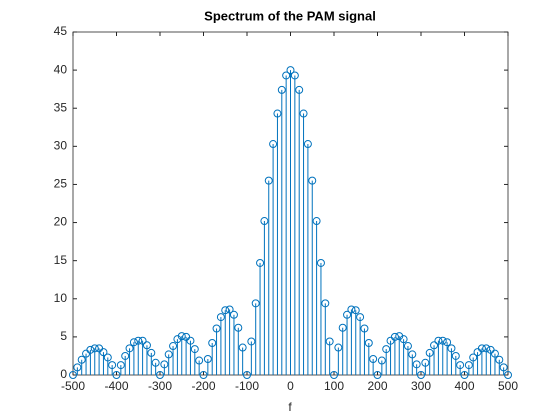  I want to click on x-tick-label: 300, so click(421, 386).